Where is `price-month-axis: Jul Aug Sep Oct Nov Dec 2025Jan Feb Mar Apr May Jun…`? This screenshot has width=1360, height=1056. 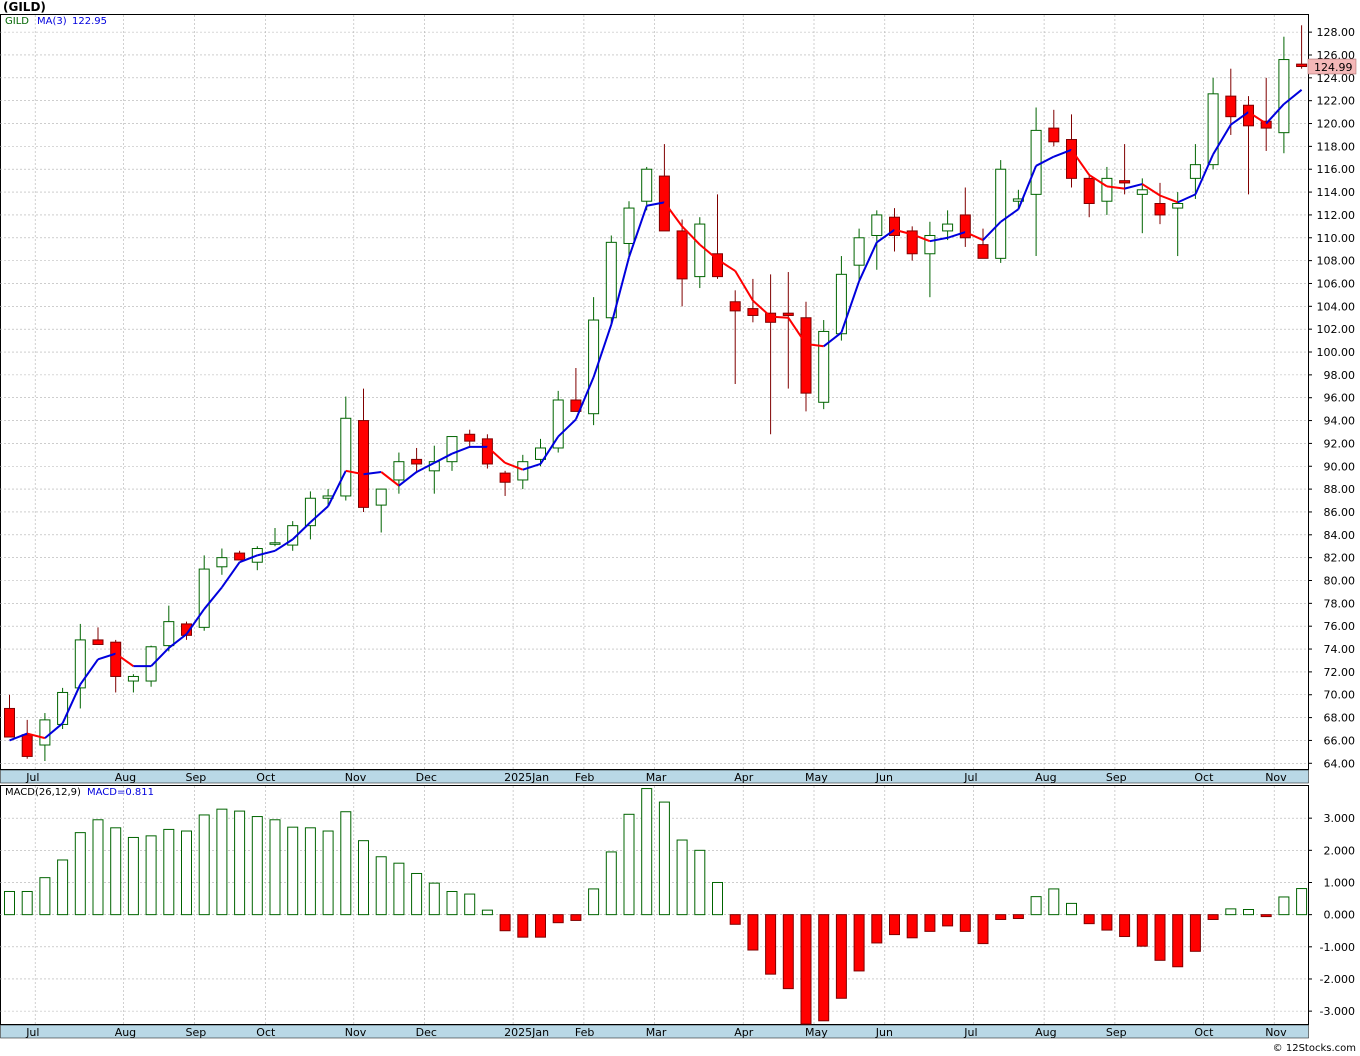
price-month-axis: Jul Aug Sep Oct Nov Dec 2025Jan Feb Mar Apr May Jun… is located at coordinates (656, 777).